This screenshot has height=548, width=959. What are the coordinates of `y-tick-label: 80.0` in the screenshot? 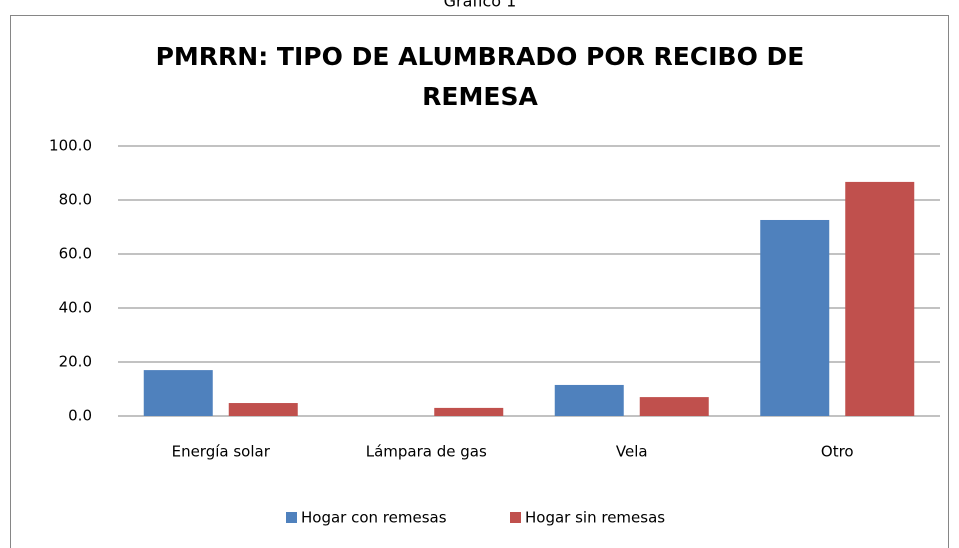 It's located at (75, 200).